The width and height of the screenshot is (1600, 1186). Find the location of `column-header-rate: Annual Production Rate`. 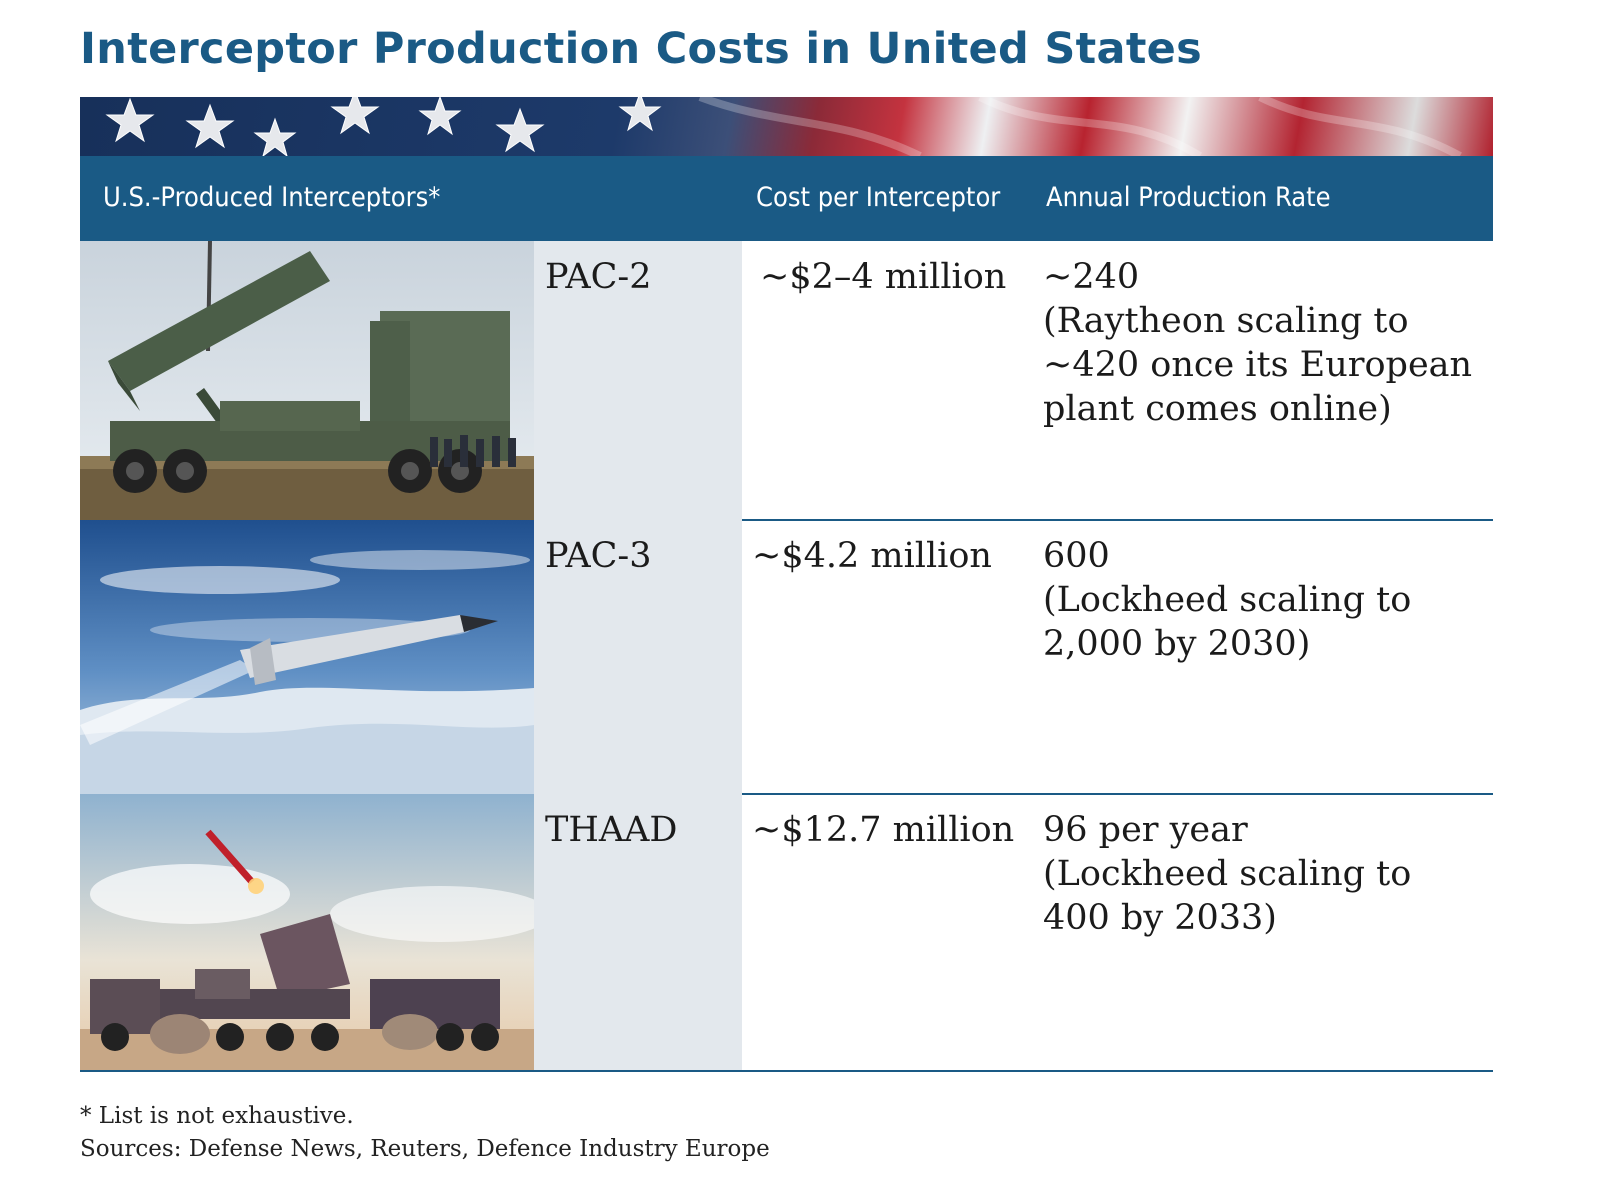

column-header-rate: Annual Production Rate is located at coordinates (1188, 197).